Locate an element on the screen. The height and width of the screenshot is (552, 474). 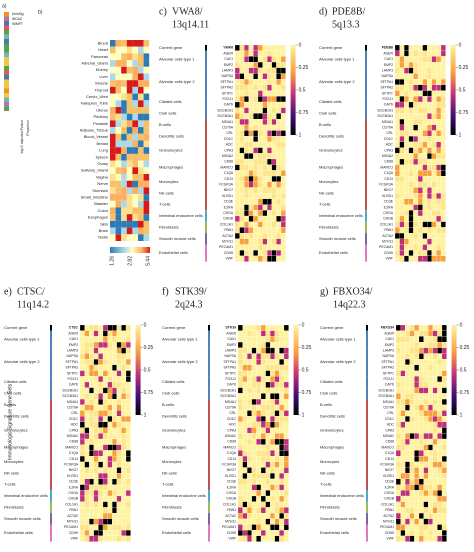
gene-label: CPA3 is located at coordinates (228, 150).